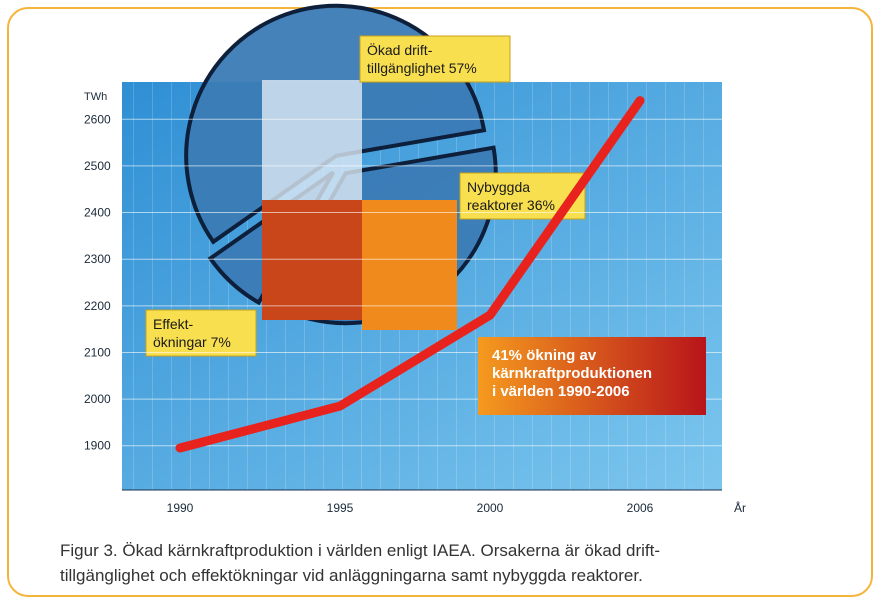 The image size is (880, 609). Describe the element at coordinates (409, 265) in the screenshot. I see `building-front` at that location.